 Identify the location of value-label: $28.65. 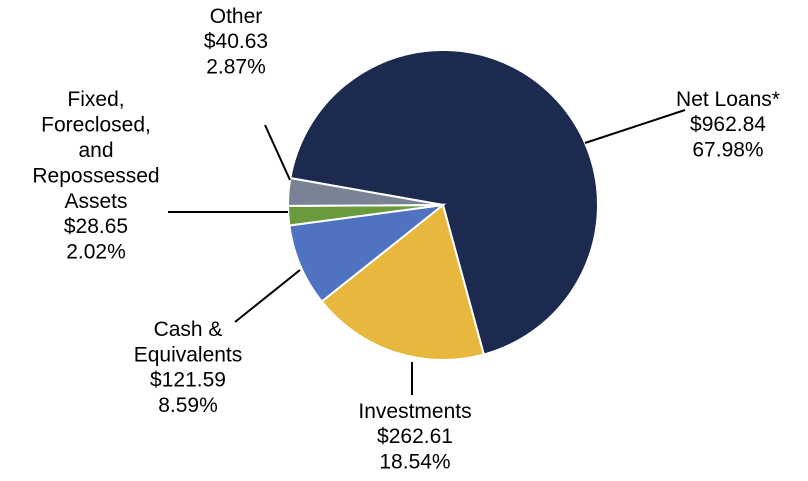
(96, 226).